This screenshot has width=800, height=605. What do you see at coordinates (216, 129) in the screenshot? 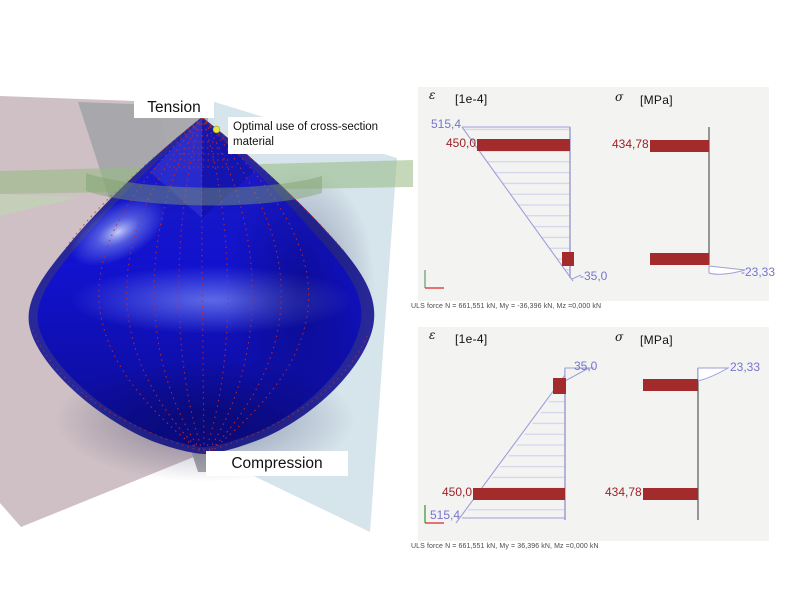
I see `optimal-point-marker` at bounding box center [216, 129].